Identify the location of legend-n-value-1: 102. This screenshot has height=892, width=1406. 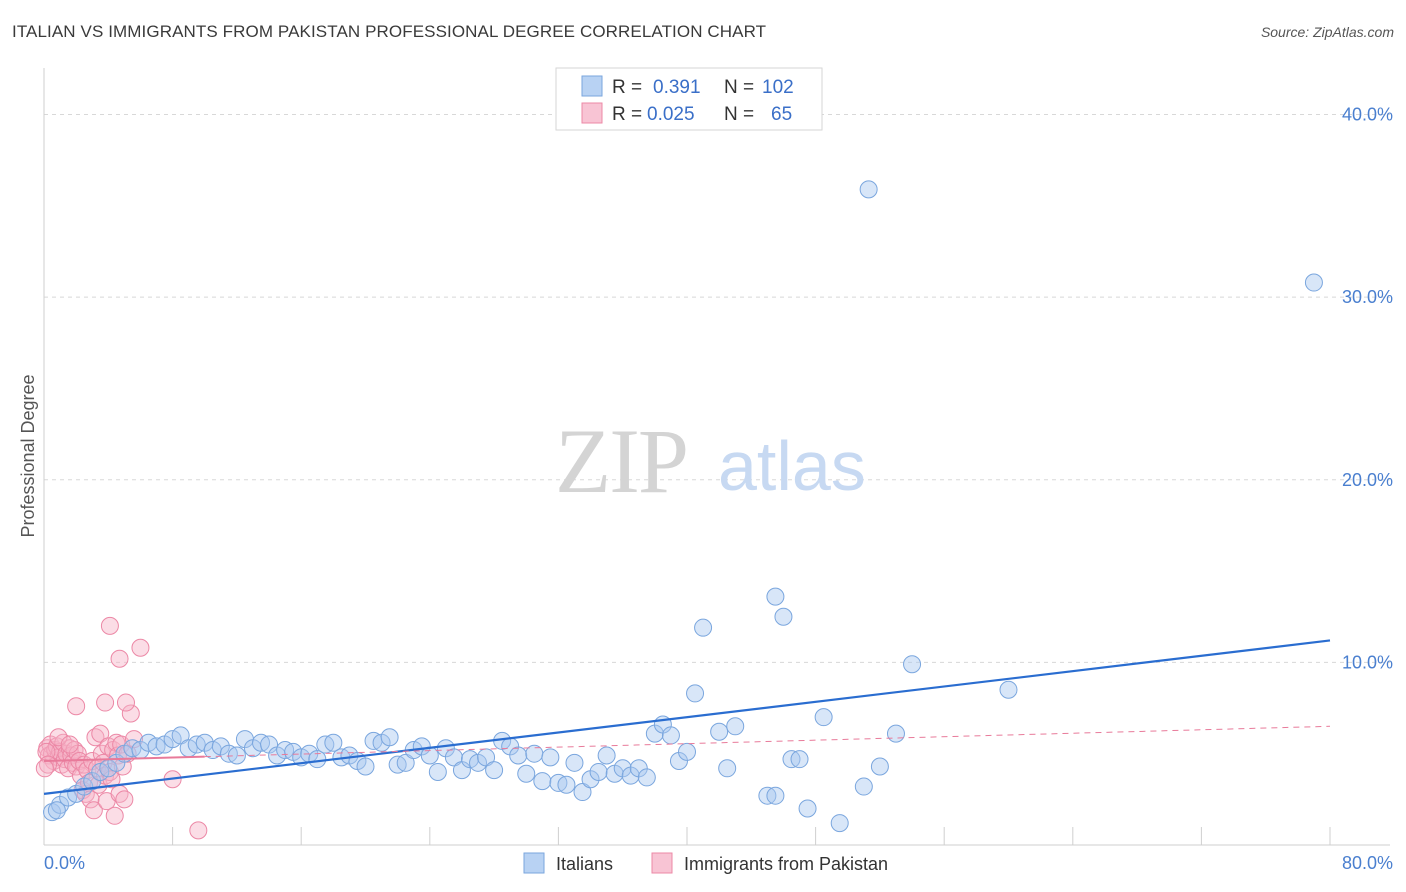
(778, 87).